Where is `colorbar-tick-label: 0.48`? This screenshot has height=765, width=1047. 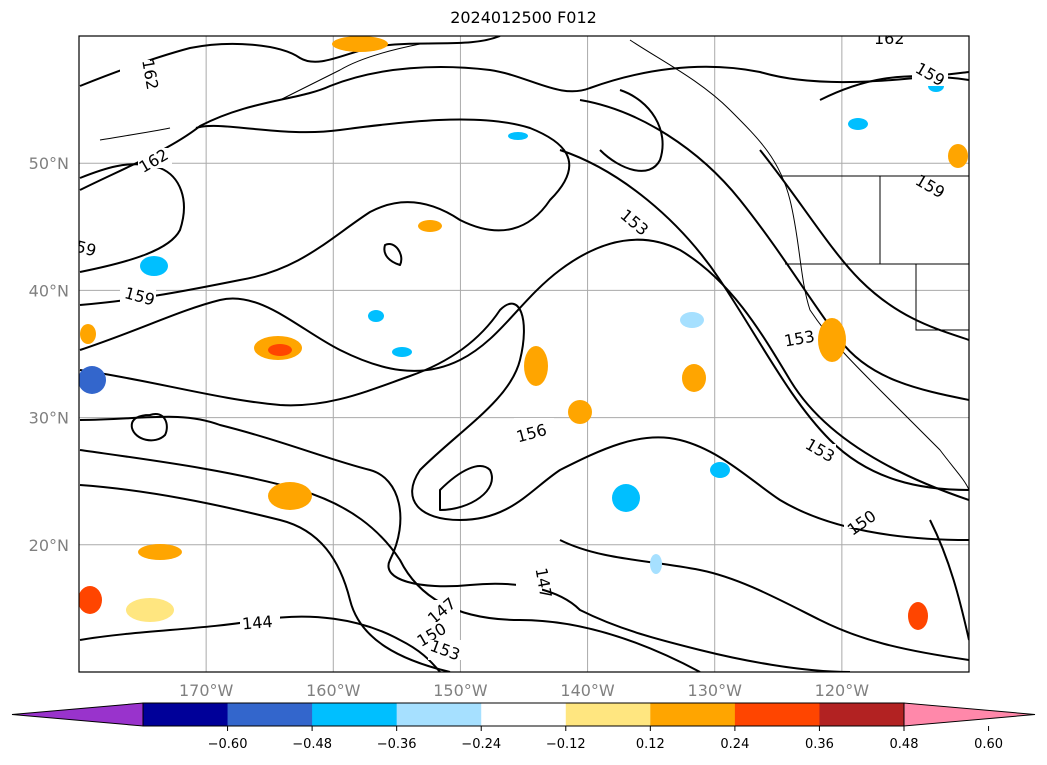 colorbar-tick-label: 0.48 is located at coordinates (904, 744).